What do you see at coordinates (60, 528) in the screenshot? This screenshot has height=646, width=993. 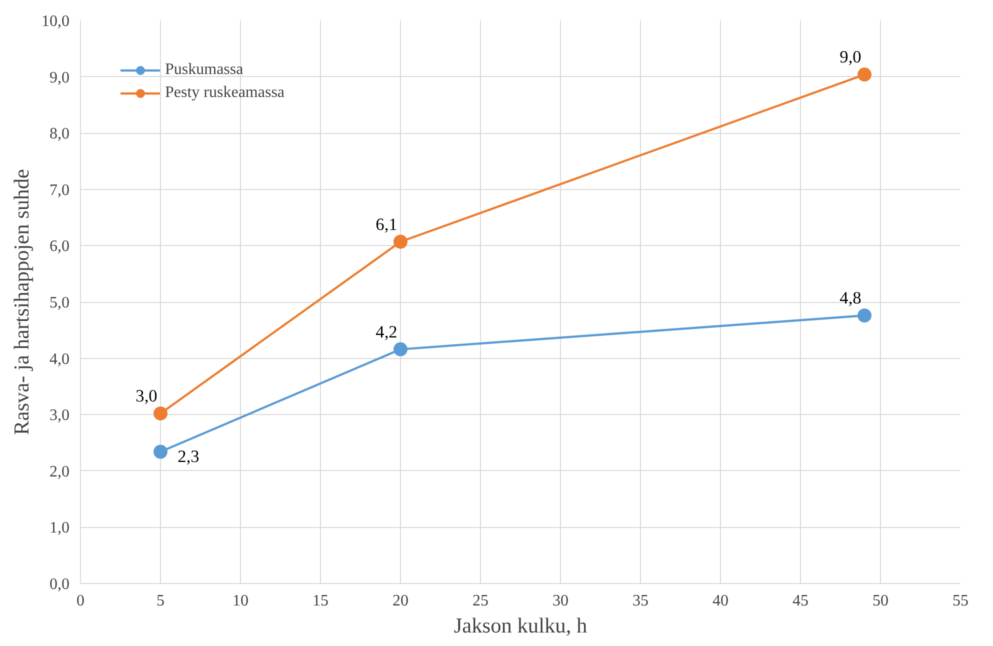 I see `y-tick-label: 1,0` at bounding box center [60, 528].